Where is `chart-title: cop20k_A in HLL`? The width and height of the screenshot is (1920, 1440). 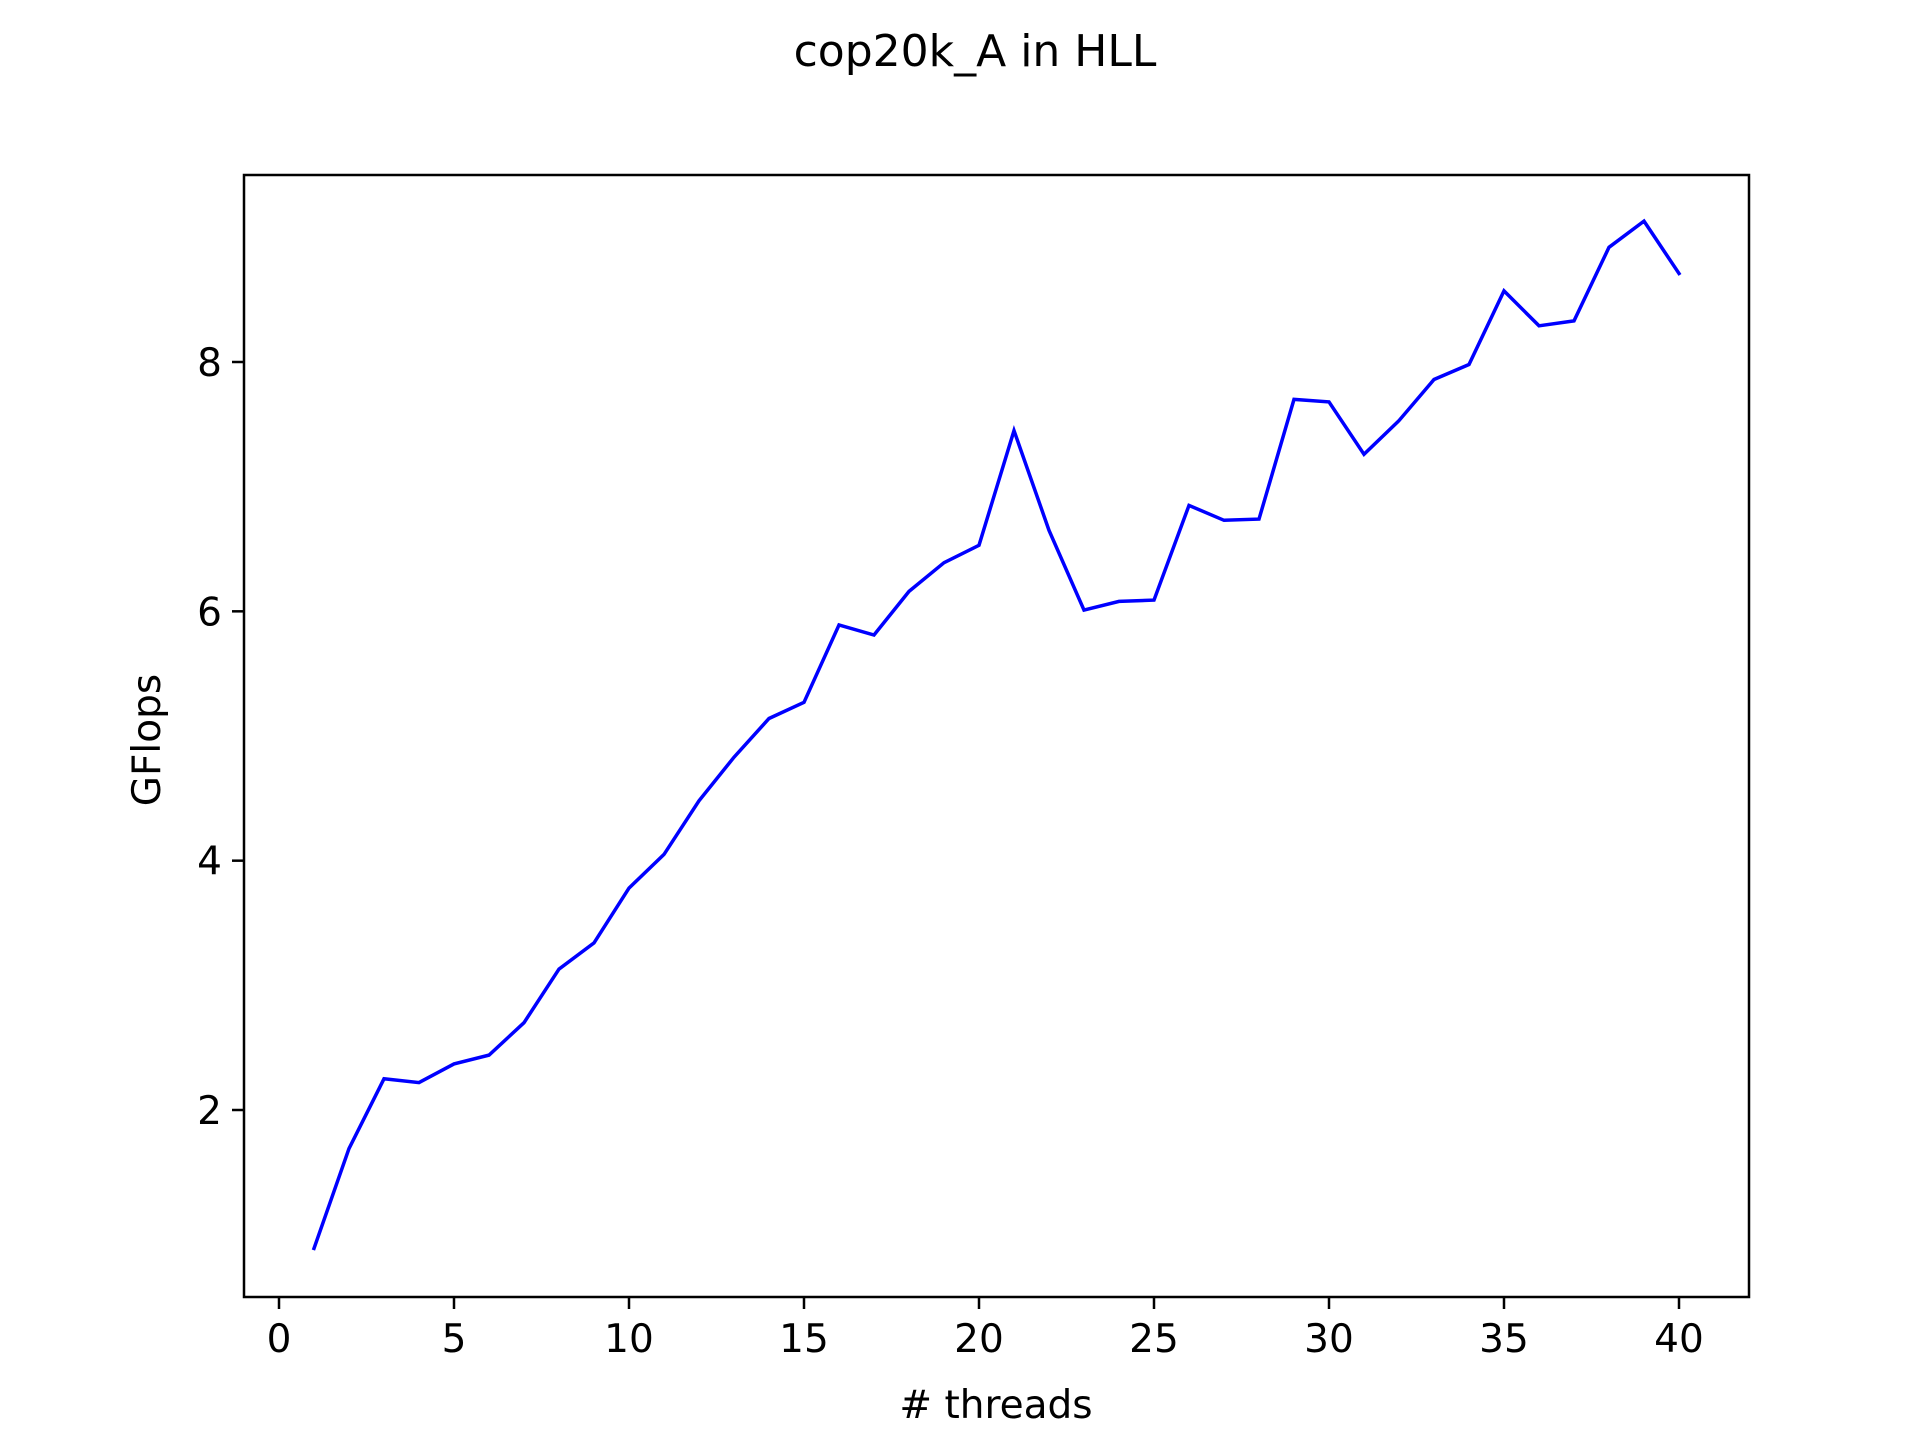 chart-title: cop20k_A in HLL is located at coordinates (975, 51).